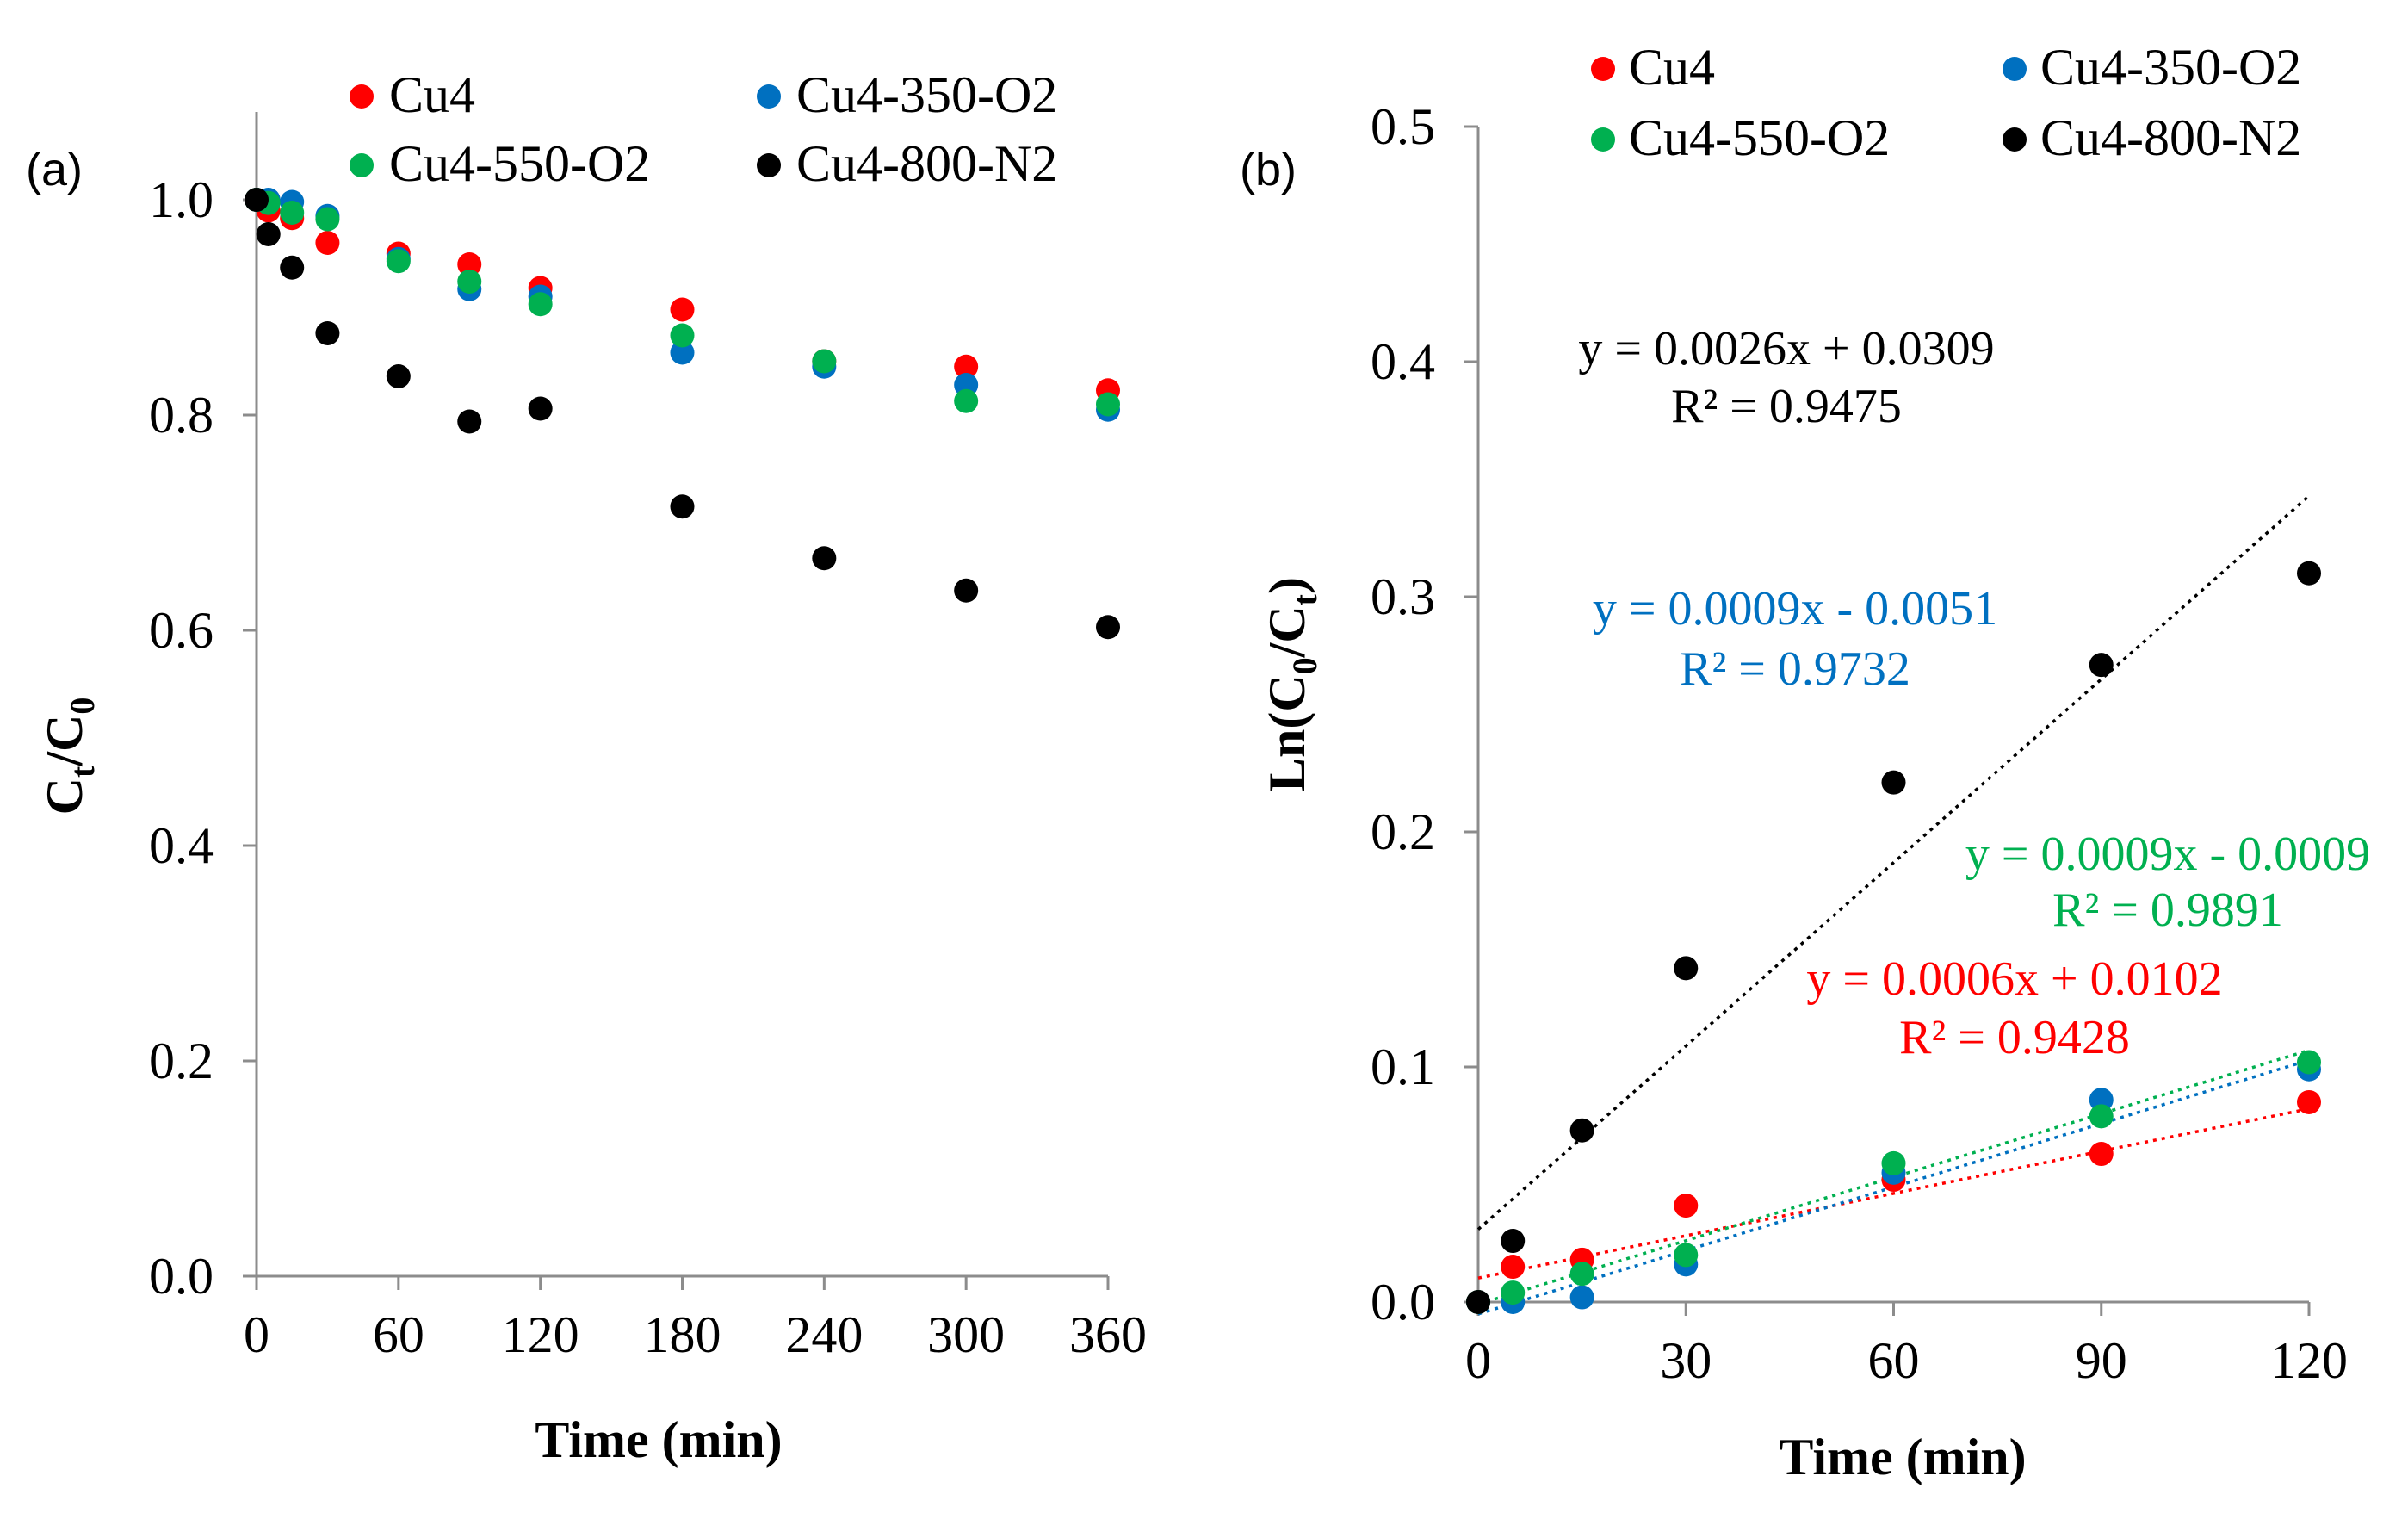  What do you see at coordinates (824, 1334) in the screenshot?
I see `x-tick-label: 240` at bounding box center [824, 1334].